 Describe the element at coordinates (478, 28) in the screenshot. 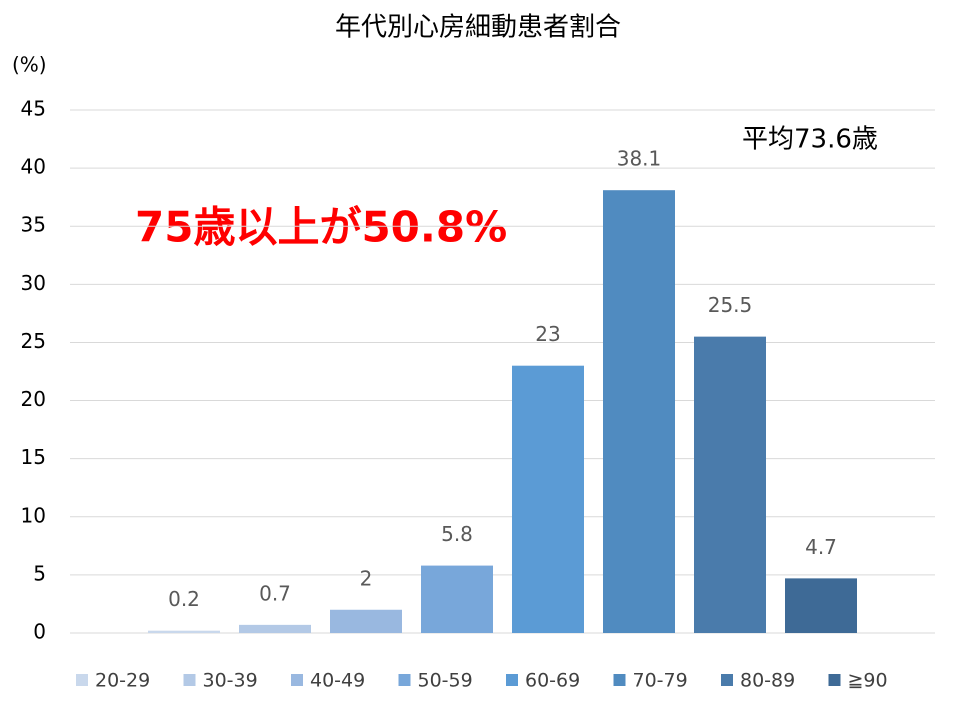

I see `chart-title: 年代別心房細動患者割合` at that location.